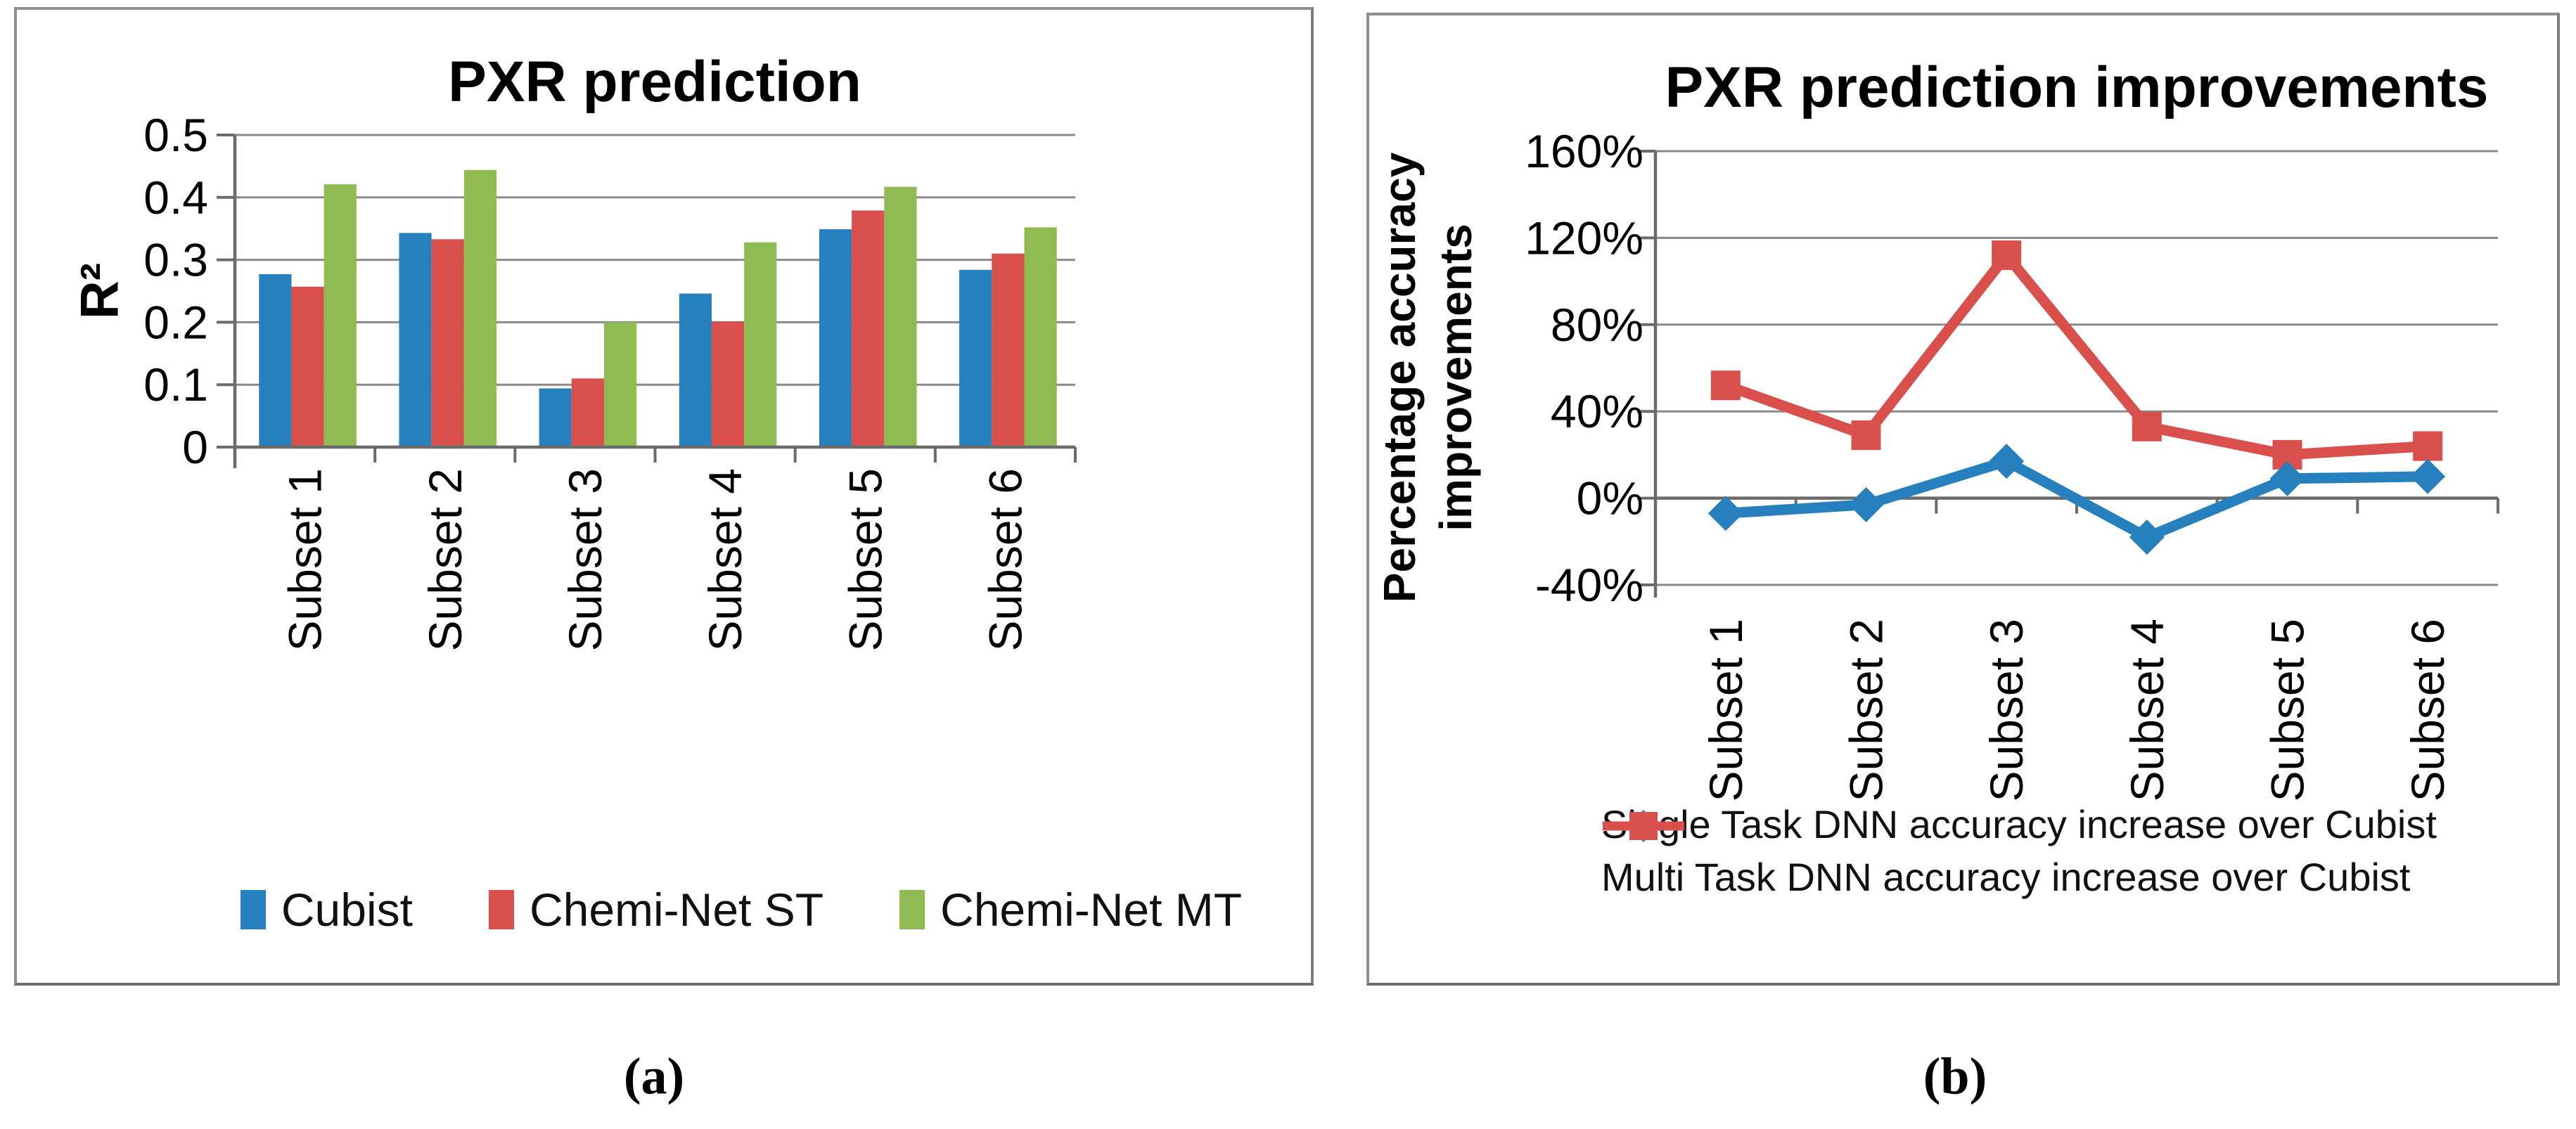 This screenshot has width=2576, height=1129. I want to click on y-tick-label: 120%, so click(1584, 238).